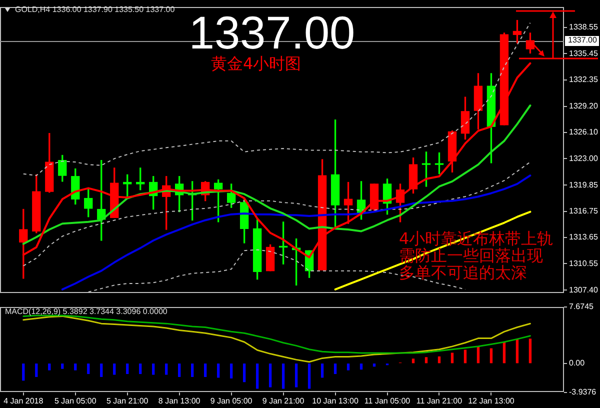  What do you see at coordinates (439, 401) in the screenshot?
I see `x-tick-label: 11 Jan 21:00` at bounding box center [439, 401].